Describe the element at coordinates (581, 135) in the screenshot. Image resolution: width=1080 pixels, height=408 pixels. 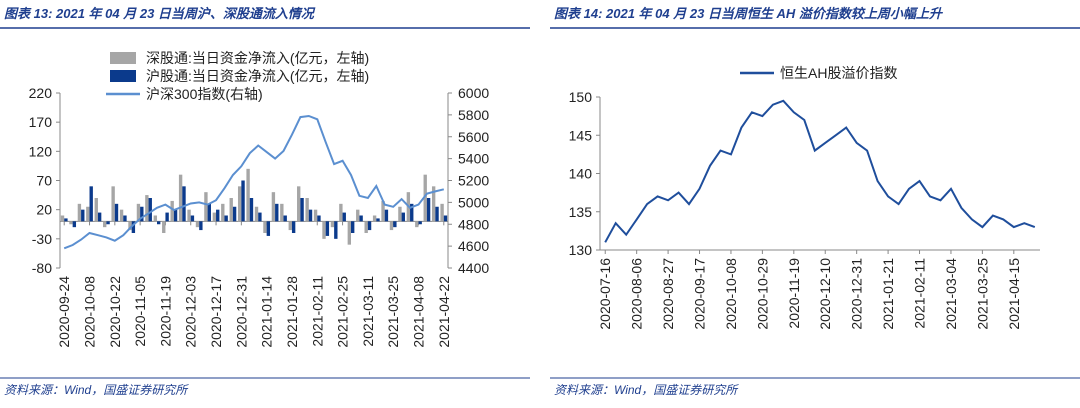
I see `y-tick-label: 145` at that location.